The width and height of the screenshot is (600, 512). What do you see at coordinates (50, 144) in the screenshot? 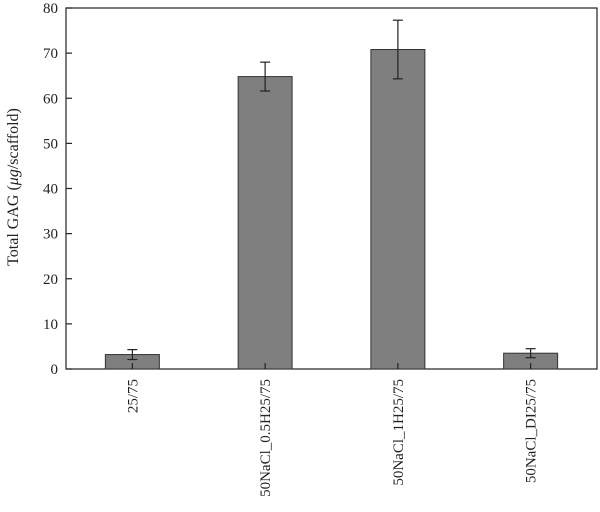
I see `y-tick-label: 50` at bounding box center [50, 144].